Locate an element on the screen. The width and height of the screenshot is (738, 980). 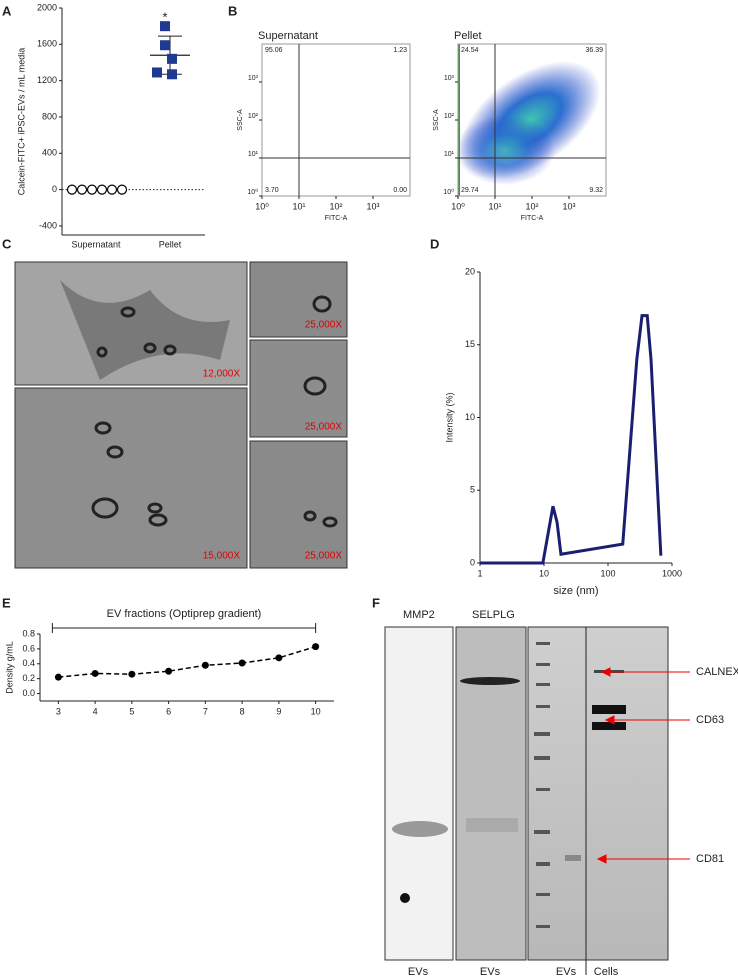
quadrant-value: 9.32 is located at coordinates (596, 190).